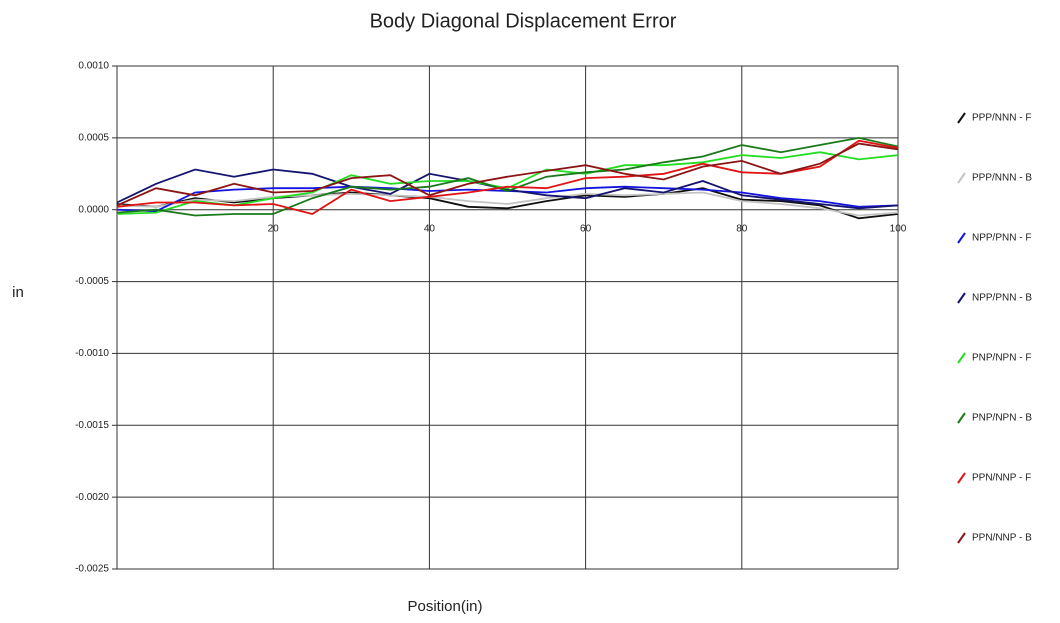  I want to click on x-tick-label: 60, so click(586, 228).